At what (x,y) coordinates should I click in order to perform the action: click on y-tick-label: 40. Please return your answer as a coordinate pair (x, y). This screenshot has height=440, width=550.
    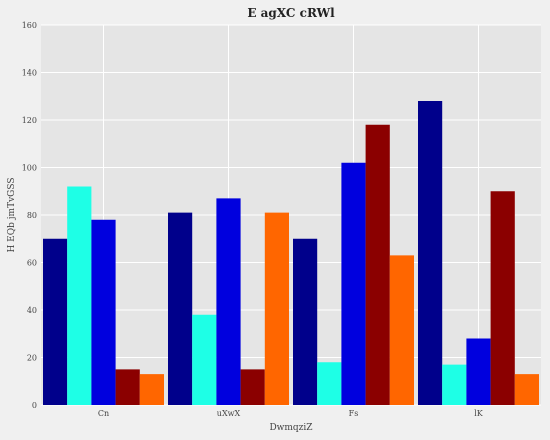
    Looking at the image, I should click on (32, 310).